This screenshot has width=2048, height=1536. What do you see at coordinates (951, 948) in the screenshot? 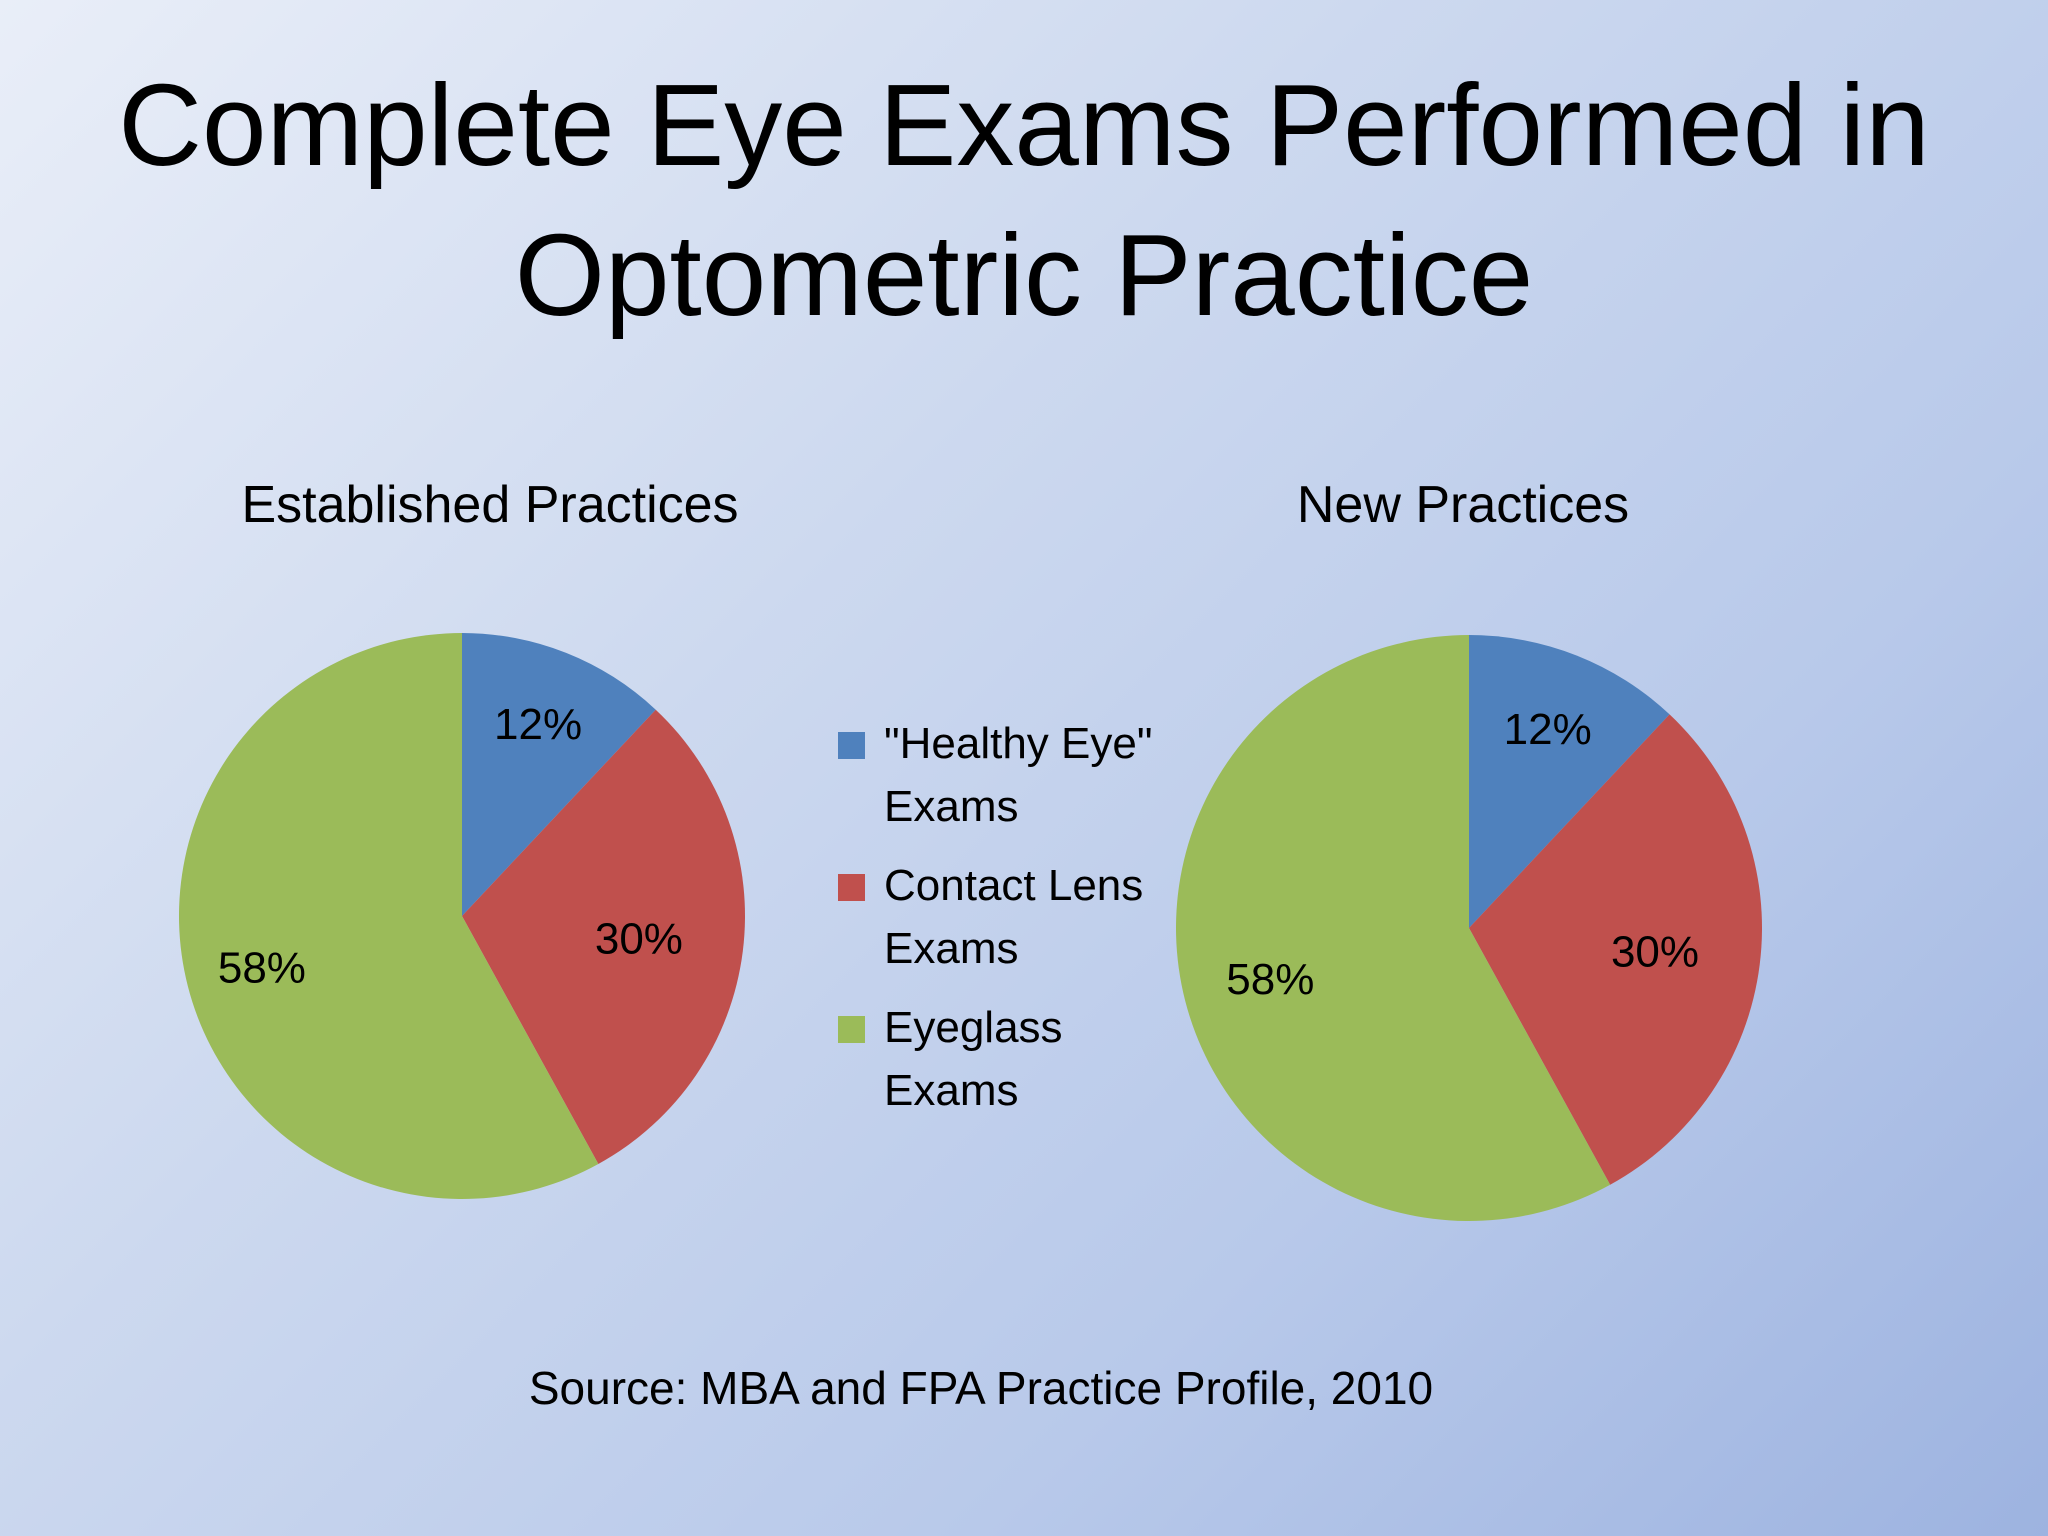
I see `legend-label-contact-lens-line-2: Exams` at bounding box center [951, 948].